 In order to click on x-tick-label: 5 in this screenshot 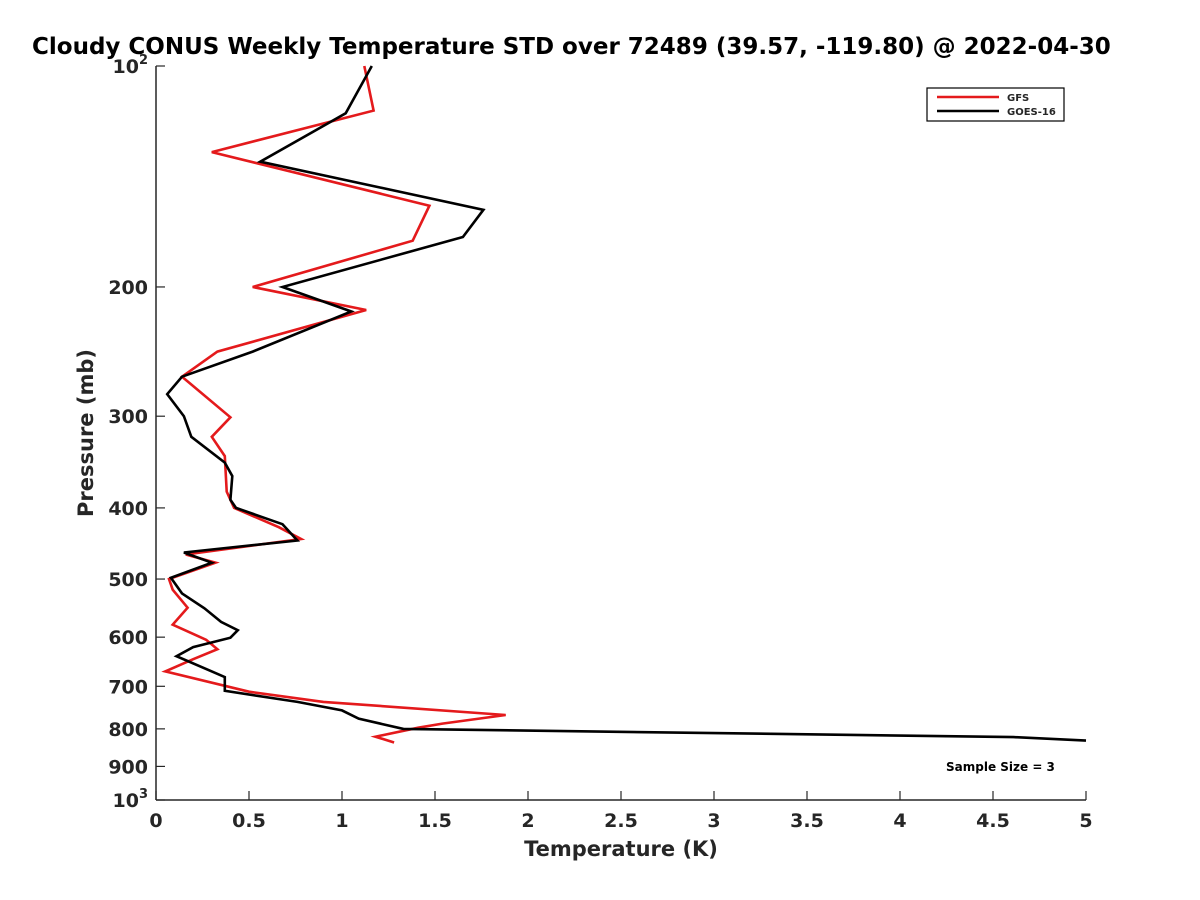, I will do `click(1085, 821)`.